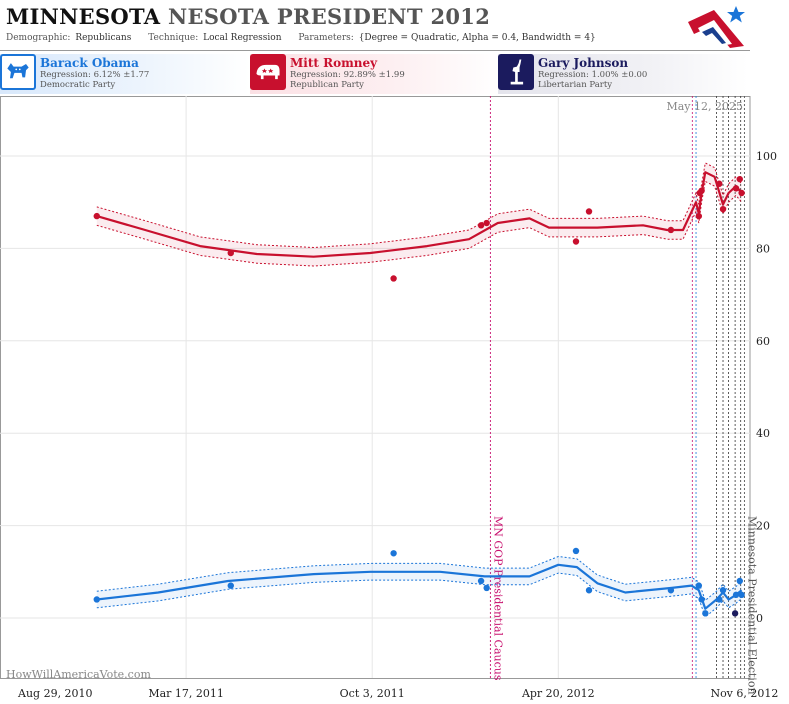 The width and height of the screenshot is (789, 704). Describe the element at coordinates (575, 85) in the screenshot. I see `candidate-party: Libertarian Party` at that location.